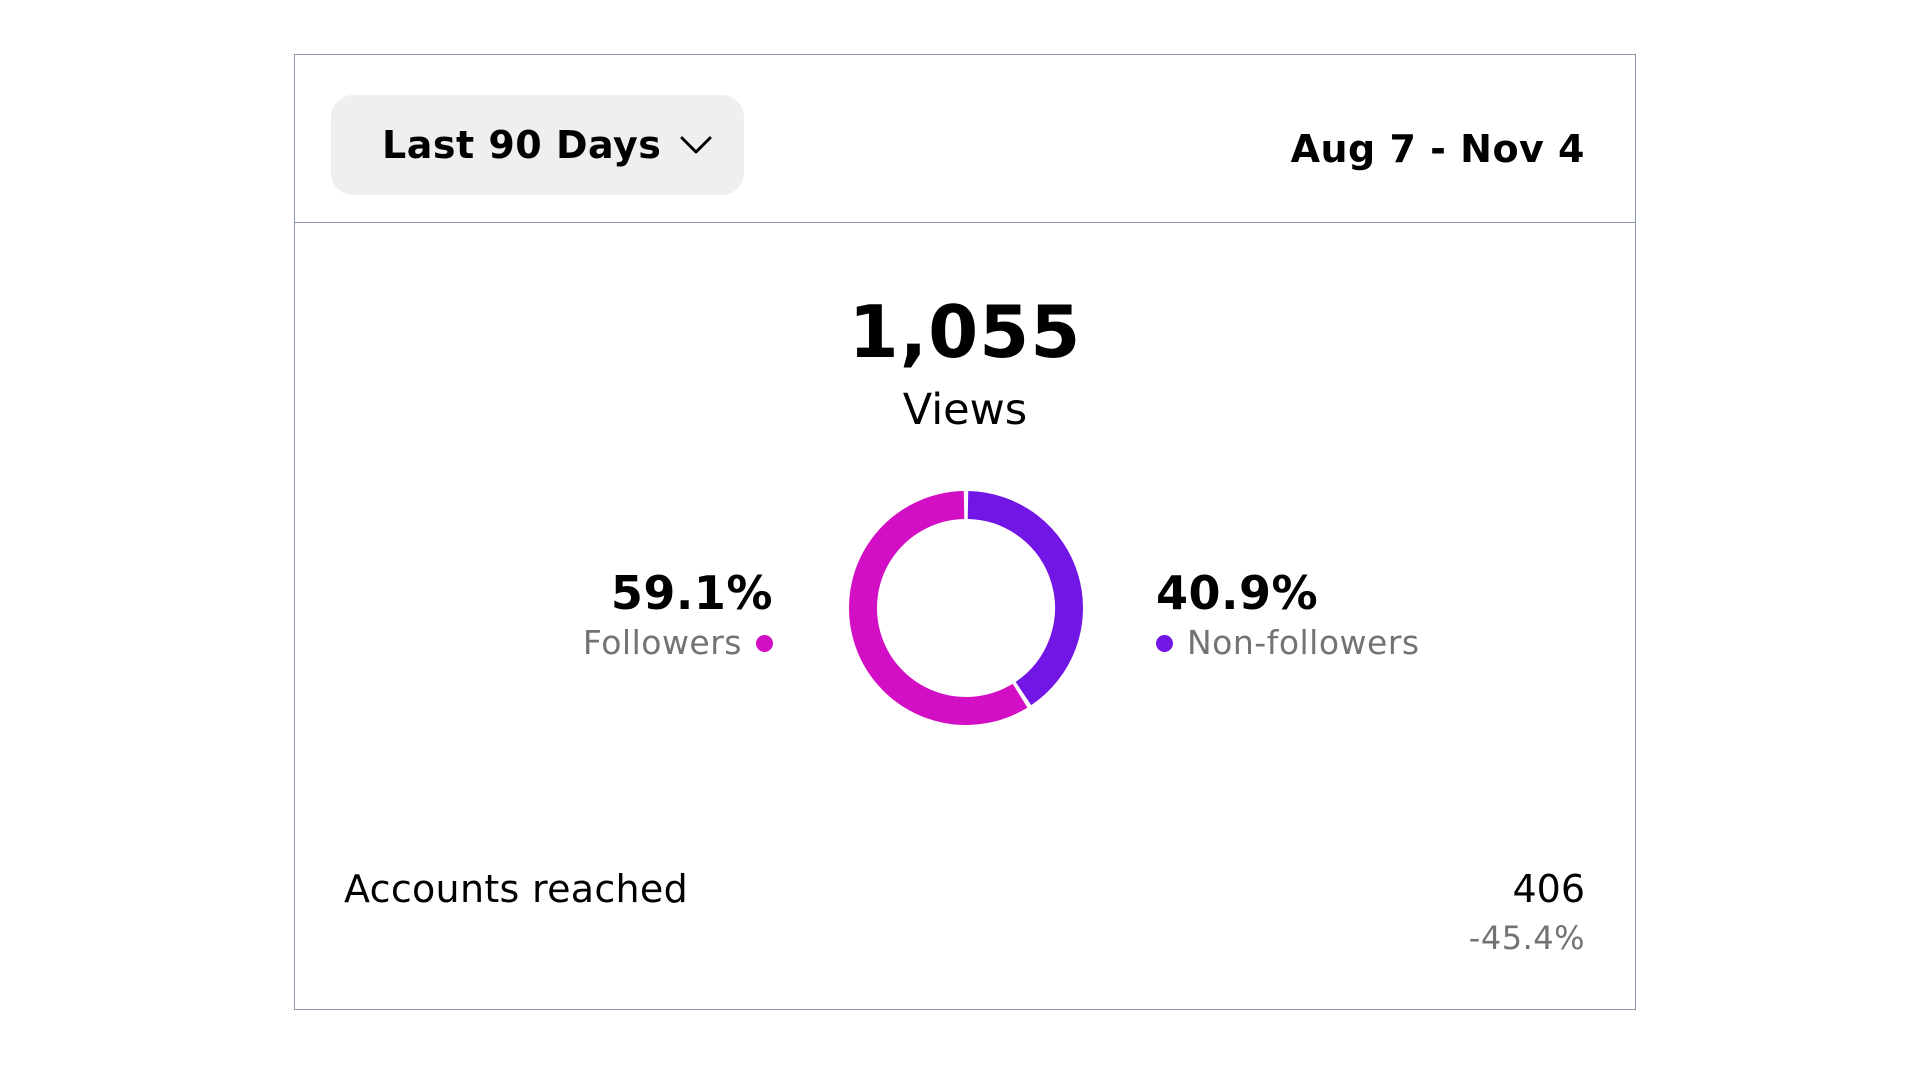 This screenshot has width=1920, height=1080. Describe the element at coordinates (1025, 598) in the screenshot. I see `donut-segment-non-followers` at that location.